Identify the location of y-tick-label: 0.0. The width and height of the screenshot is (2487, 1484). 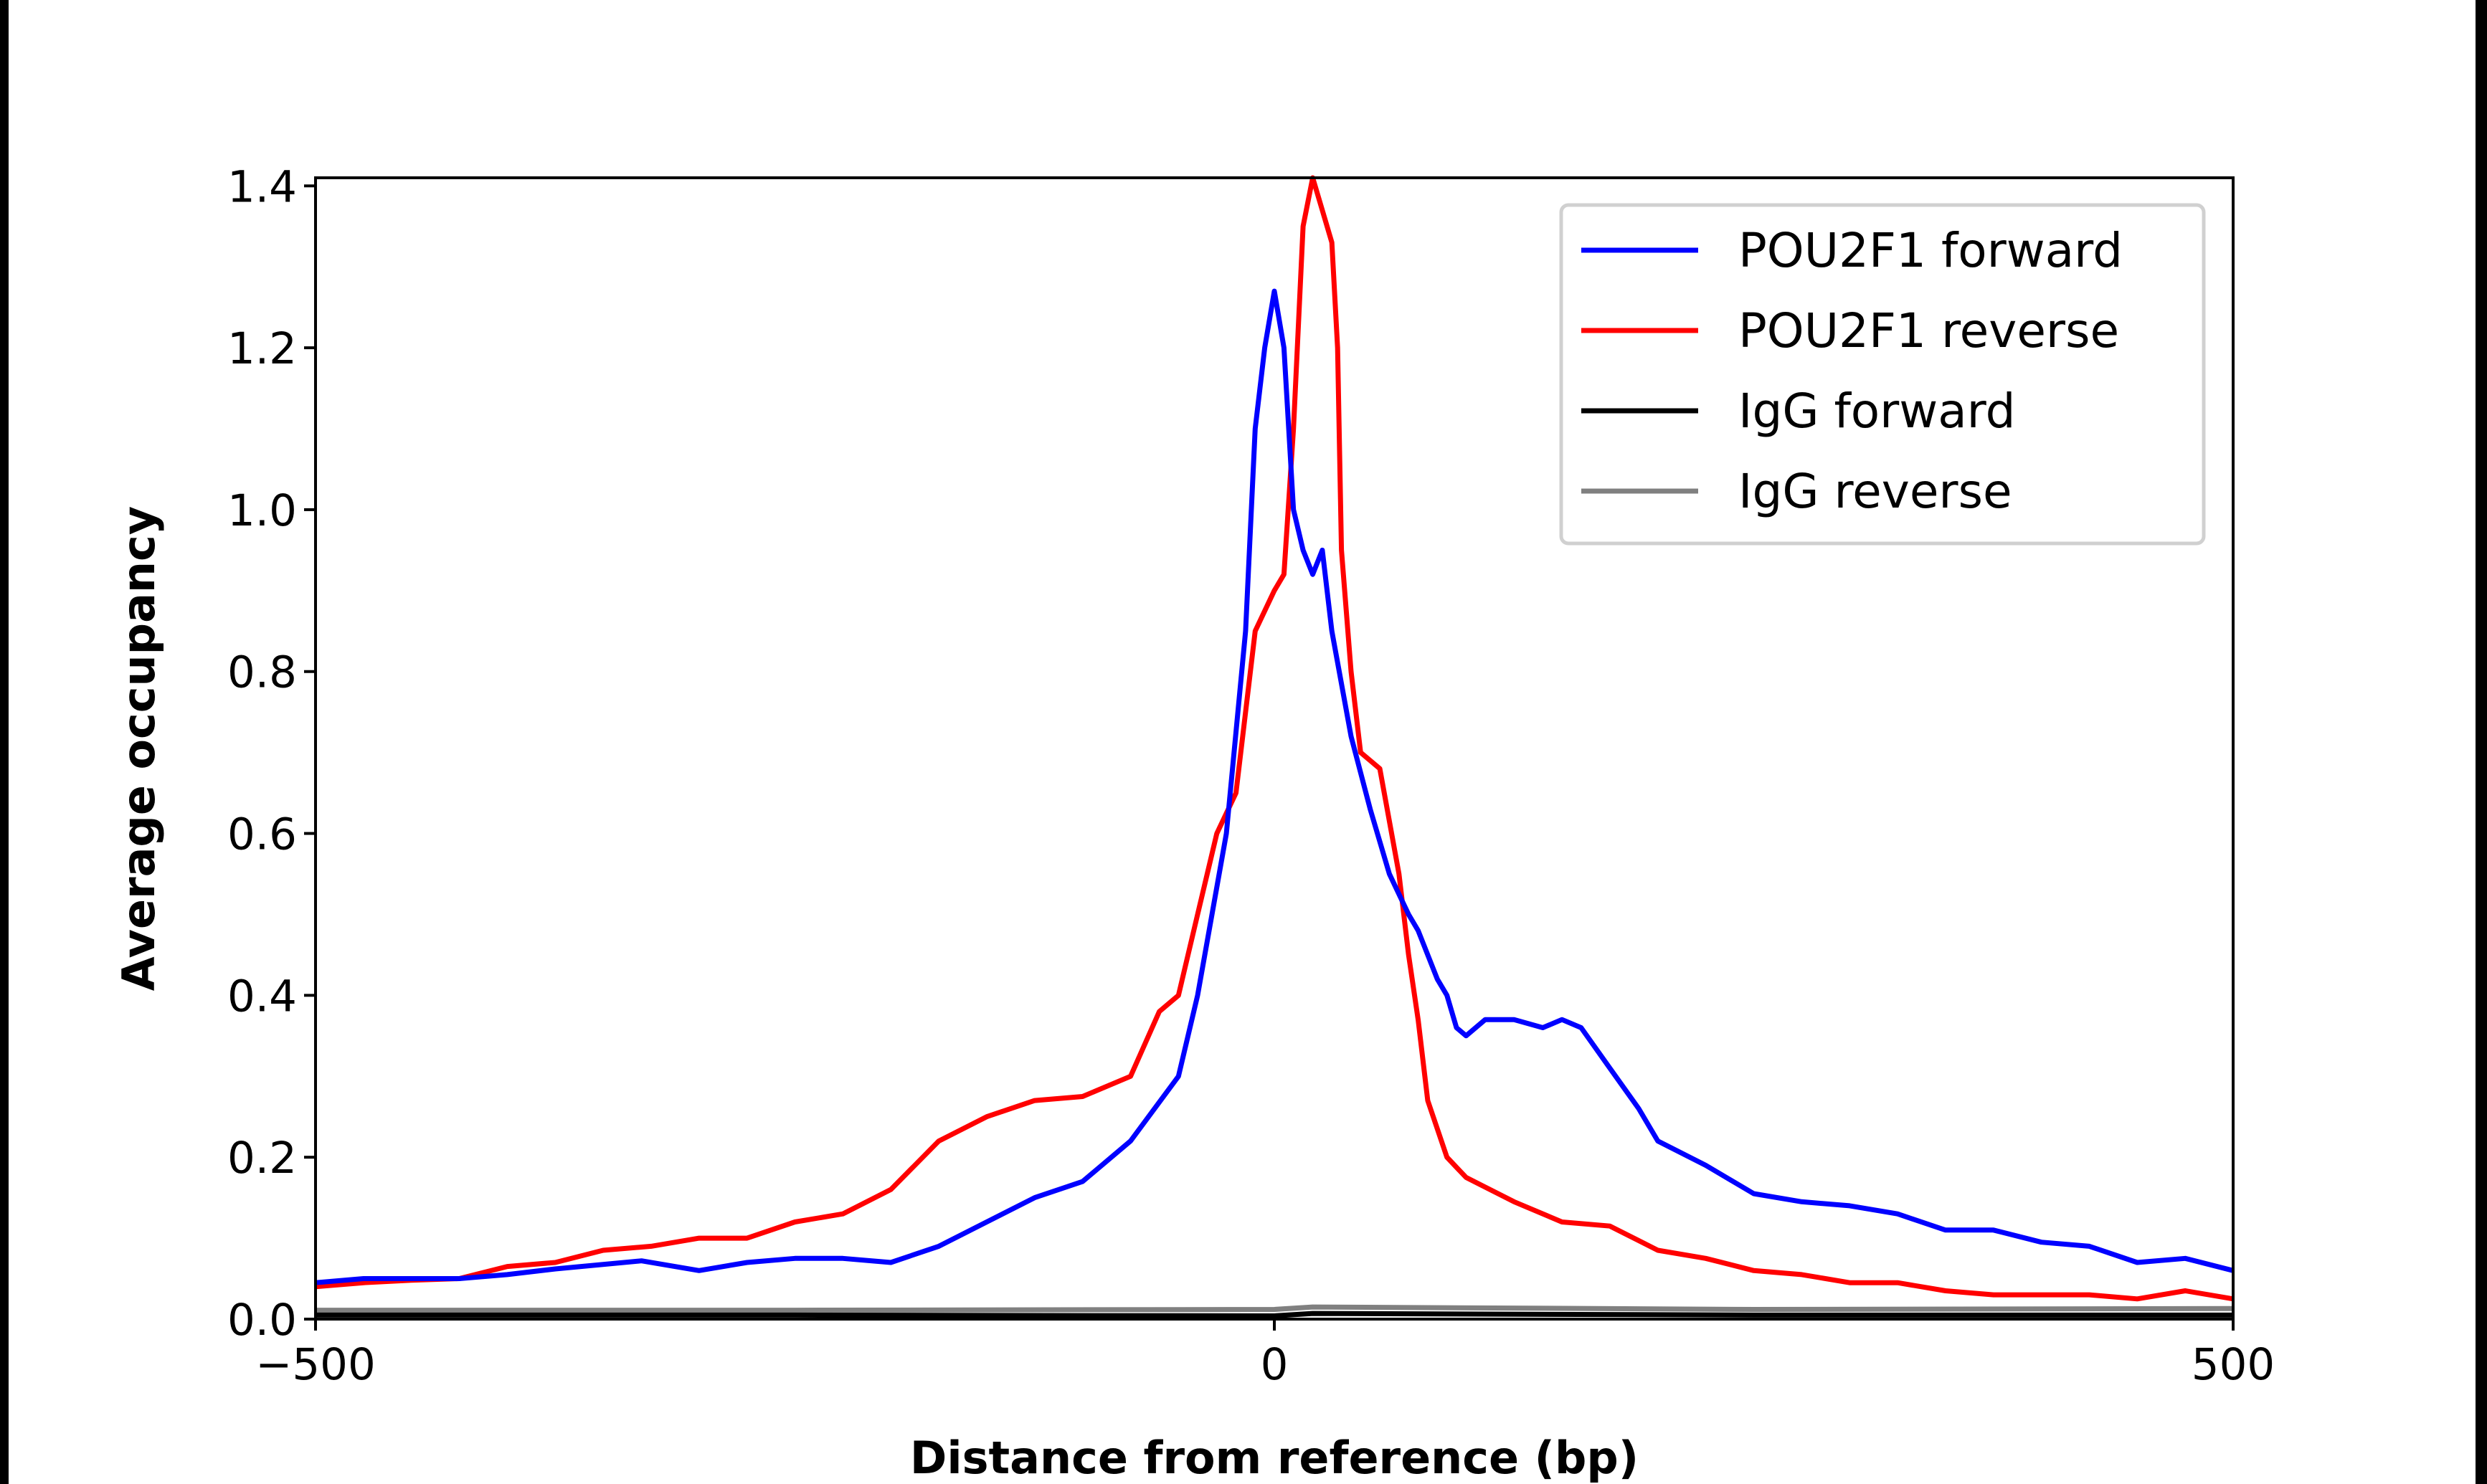
(262, 1321).